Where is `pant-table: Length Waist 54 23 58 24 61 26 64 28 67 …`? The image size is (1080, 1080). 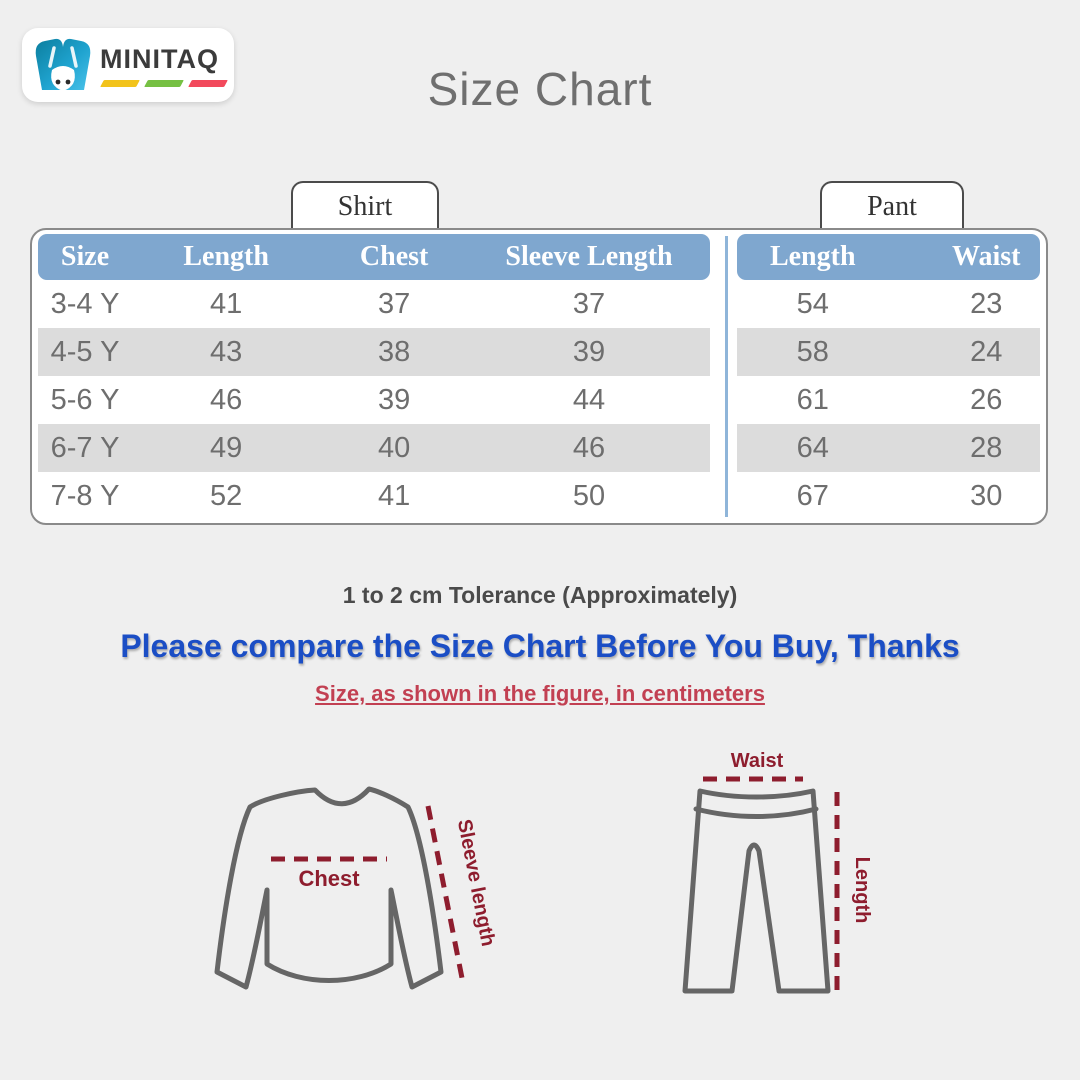 pant-table: Length Waist 54 23 58 24 61 26 64 28 67 … is located at coordinates (888, 377).